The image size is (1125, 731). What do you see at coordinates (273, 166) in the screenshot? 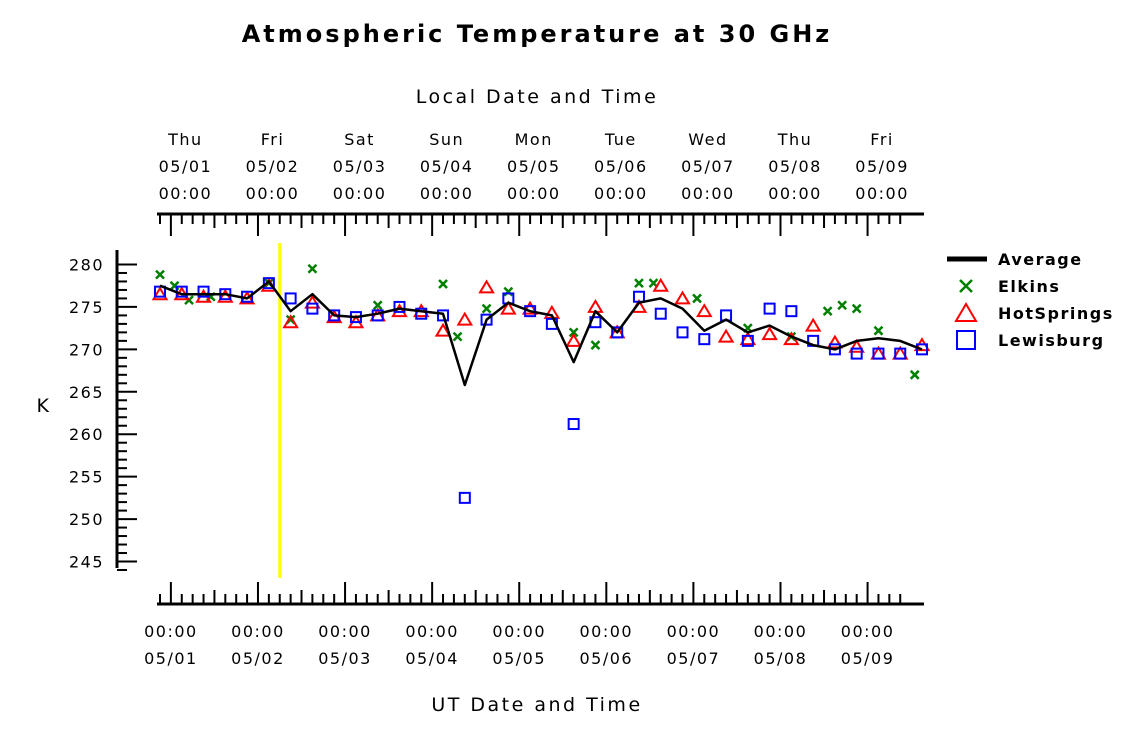
I see `top-tick-date: 05/02` at bounding box center [273, 166].